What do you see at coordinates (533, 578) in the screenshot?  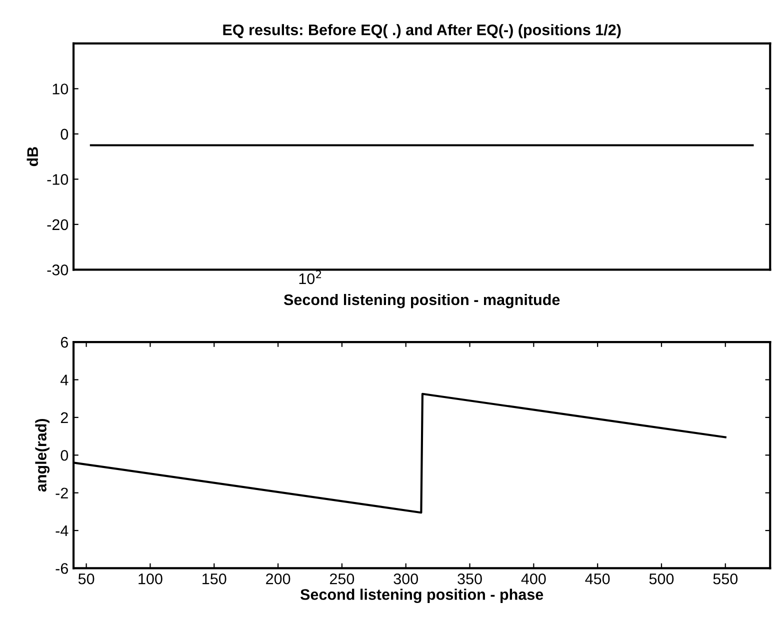 I see `x-tick-label: 400` at bounding box center [533, 578].